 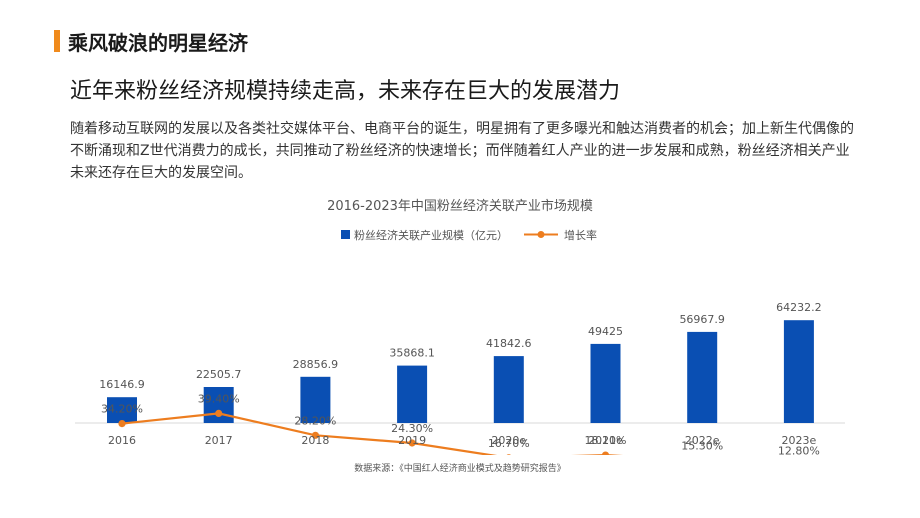 I want to click on bar-2016, so click(x=122, y=410).